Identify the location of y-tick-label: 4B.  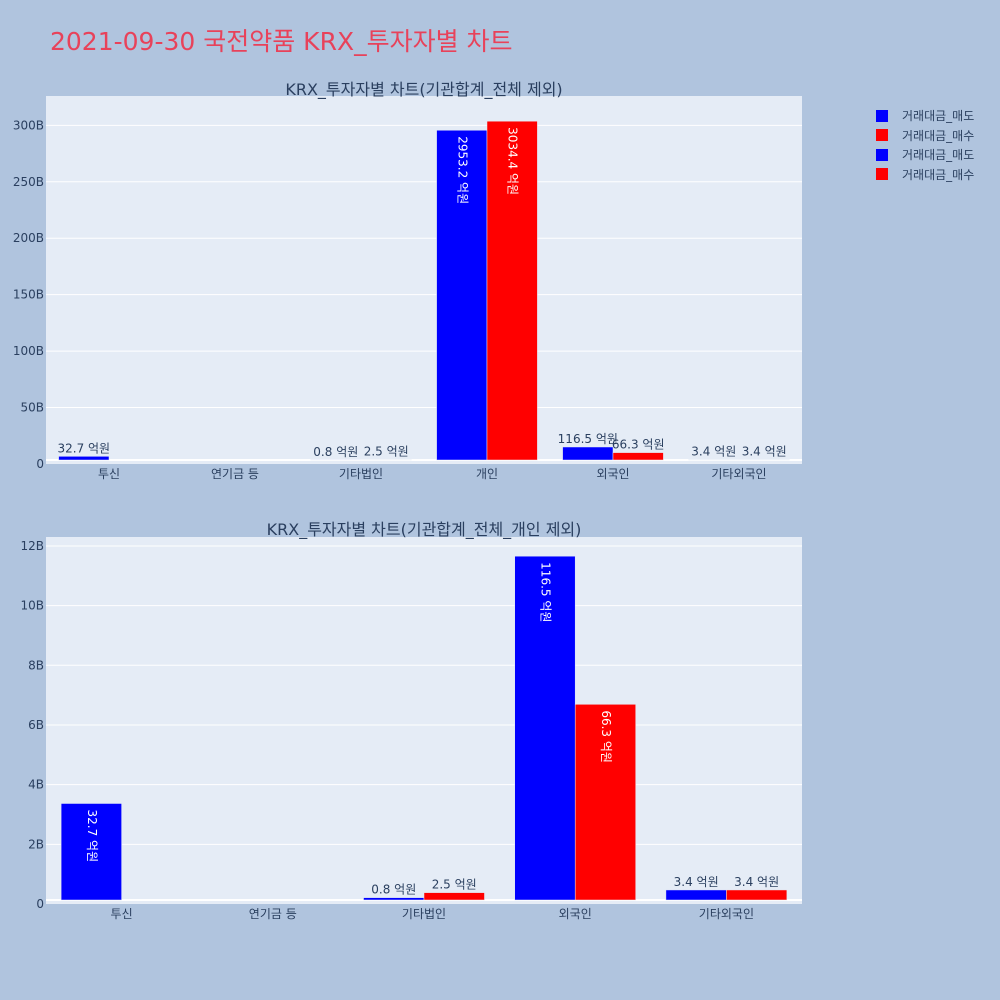
(36, 785).